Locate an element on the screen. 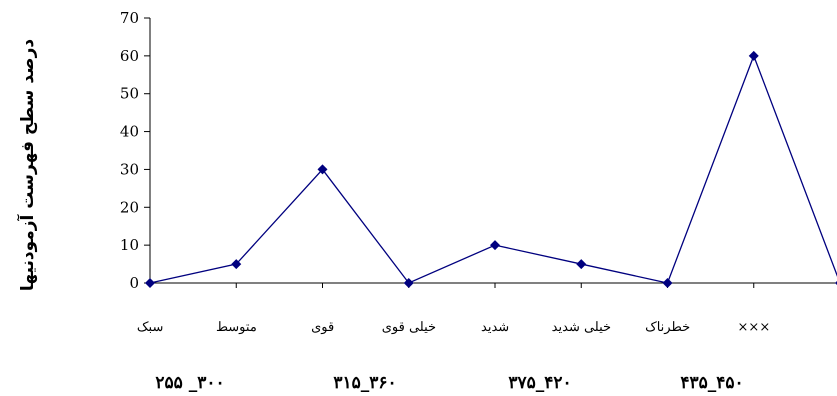 The width and height of the screenshot is (837, 396). y-tick-label: 20 is located at coordinates (129, 207).